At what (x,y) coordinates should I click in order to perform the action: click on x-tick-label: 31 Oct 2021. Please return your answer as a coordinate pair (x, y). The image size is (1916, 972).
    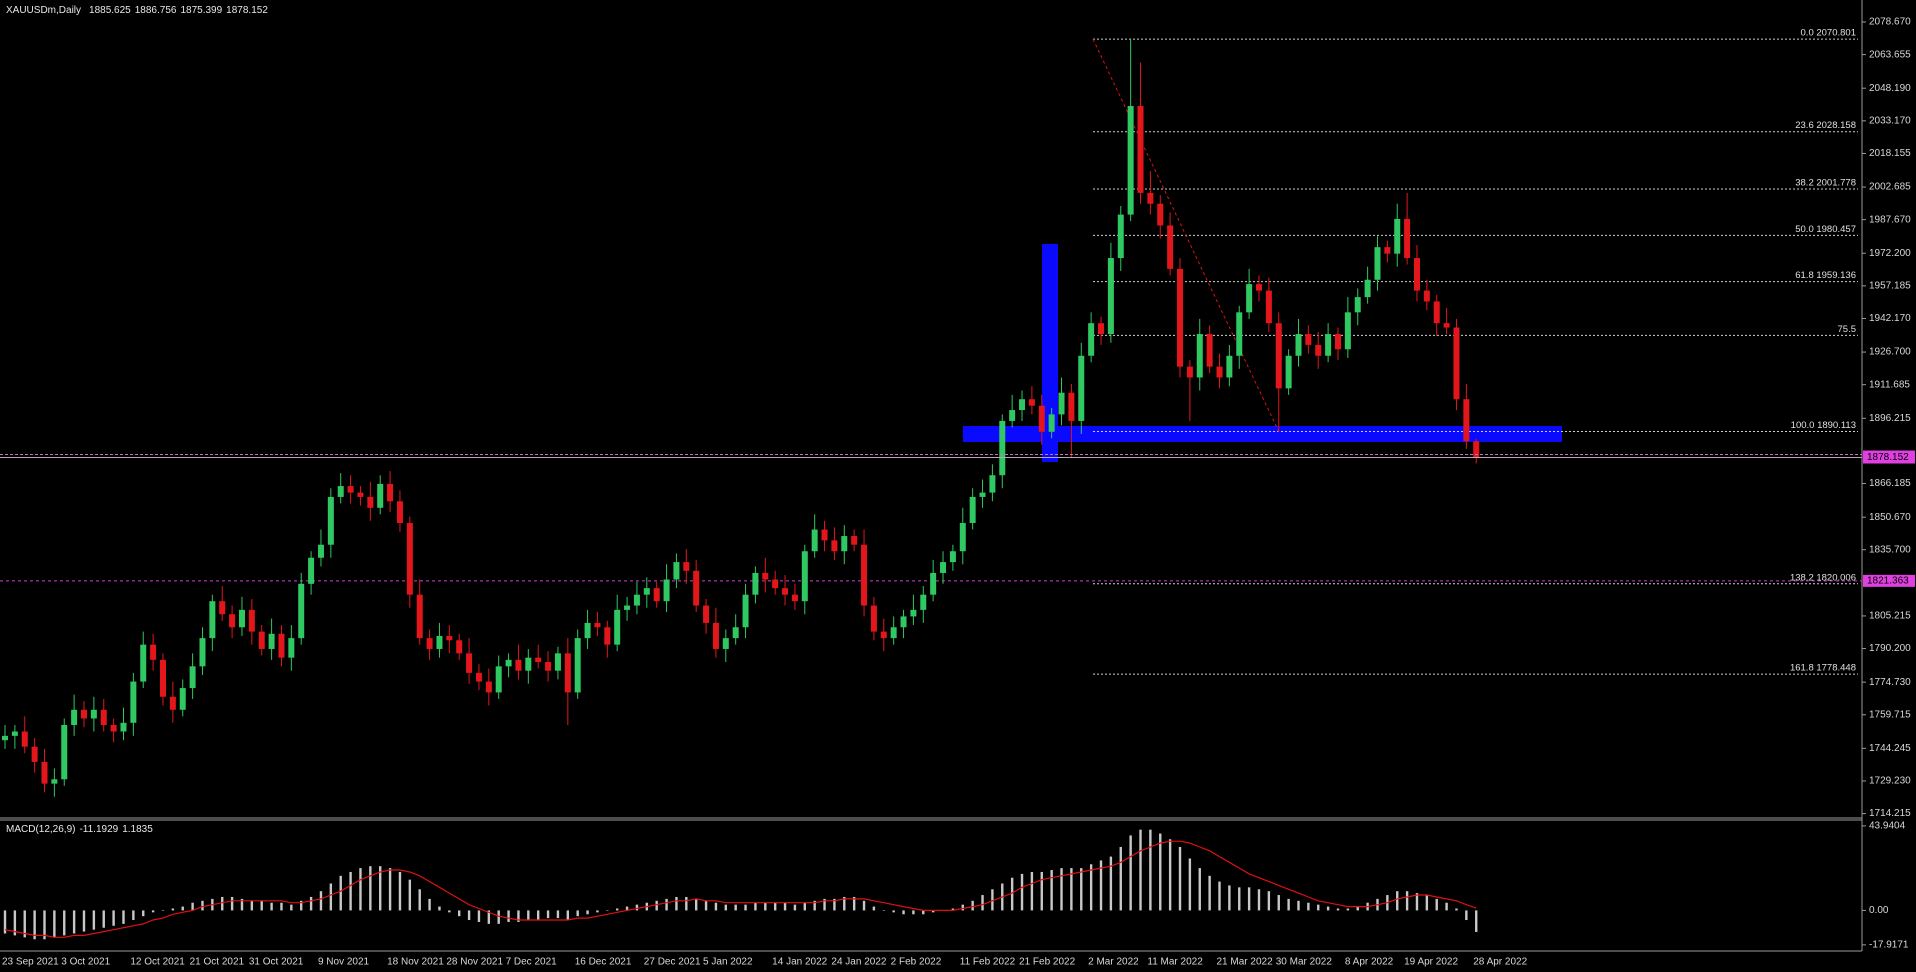
    Looking at the image, I should click on (276, 962).